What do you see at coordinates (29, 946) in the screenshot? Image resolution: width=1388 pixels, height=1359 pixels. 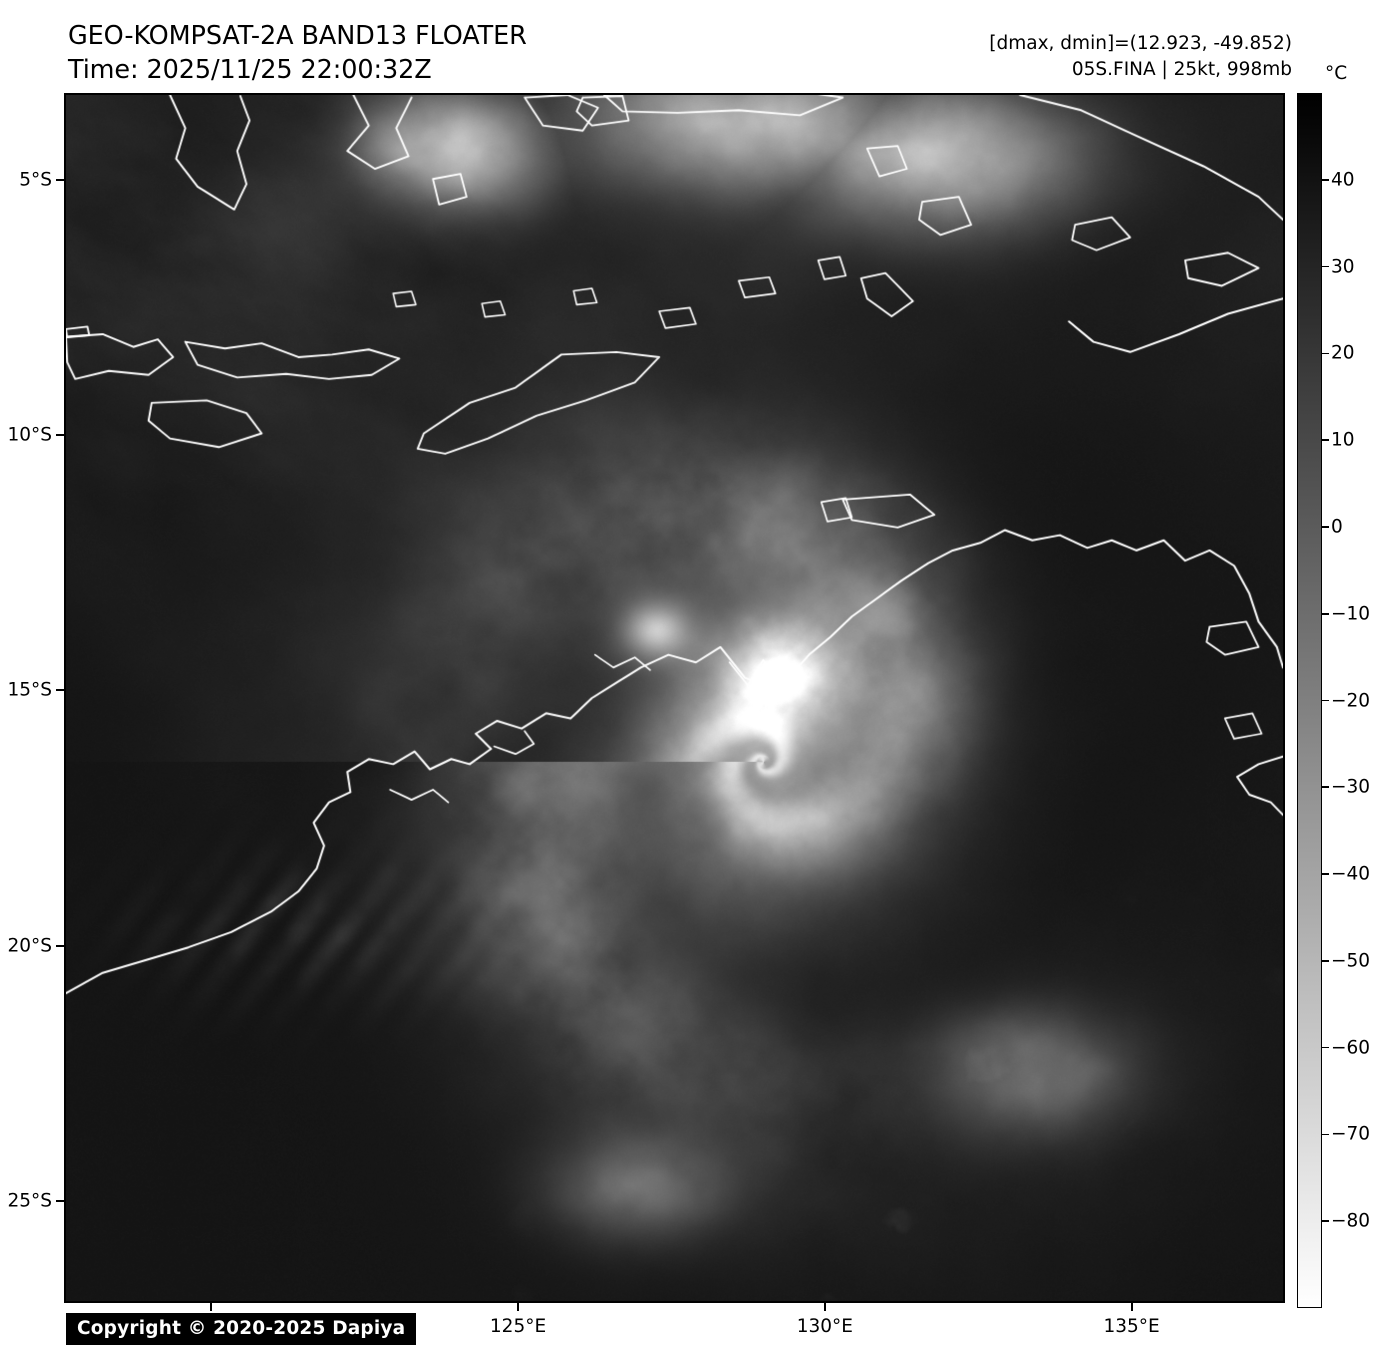 I see `y-tick-label: 20°S` at bounding box center [29, 946].